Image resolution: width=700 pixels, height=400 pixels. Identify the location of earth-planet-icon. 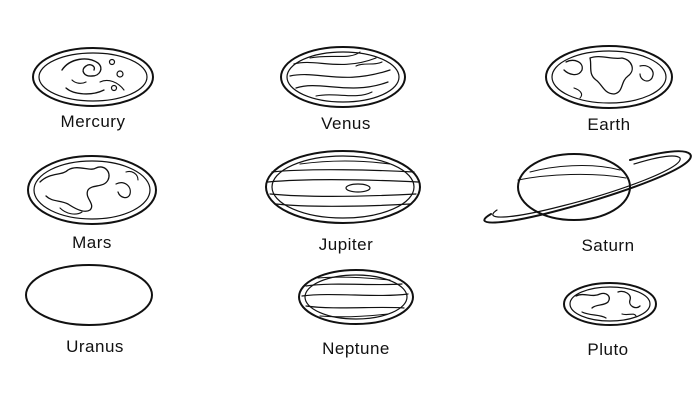
(609, 77).